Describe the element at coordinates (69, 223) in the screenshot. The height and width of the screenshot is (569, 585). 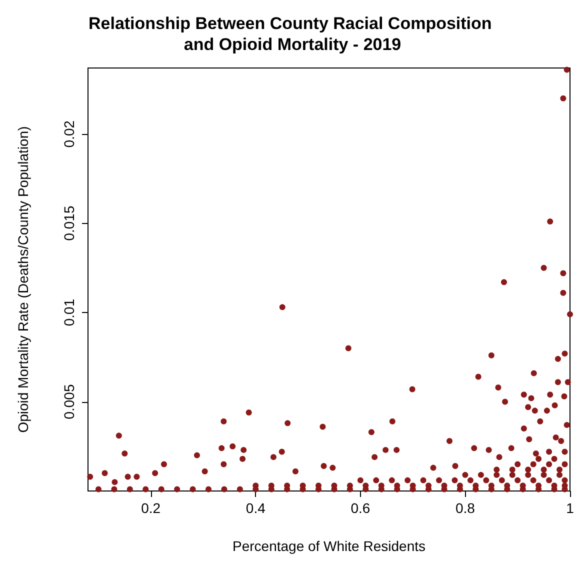
I see `y-tick-label: 0.015` at that location.